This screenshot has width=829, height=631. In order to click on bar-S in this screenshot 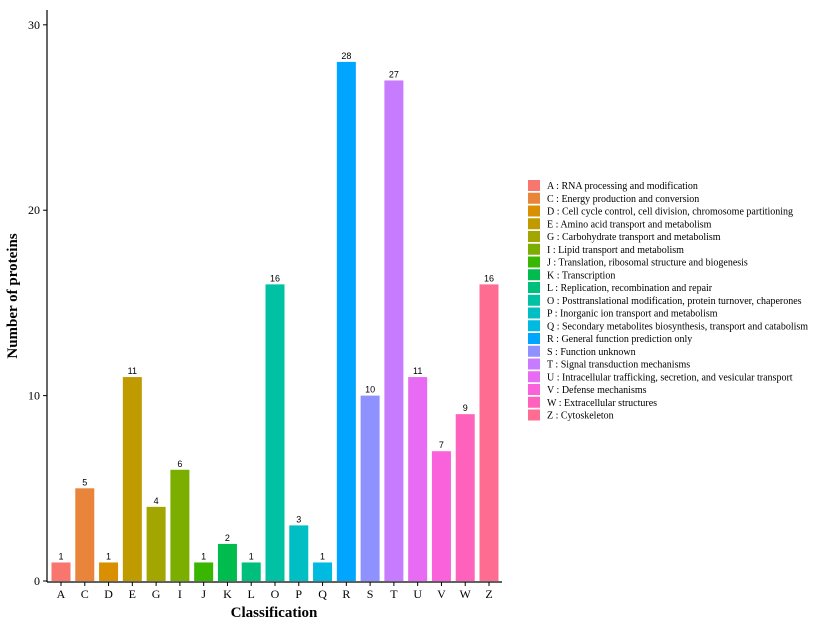, I will do `click(370, 488)`.